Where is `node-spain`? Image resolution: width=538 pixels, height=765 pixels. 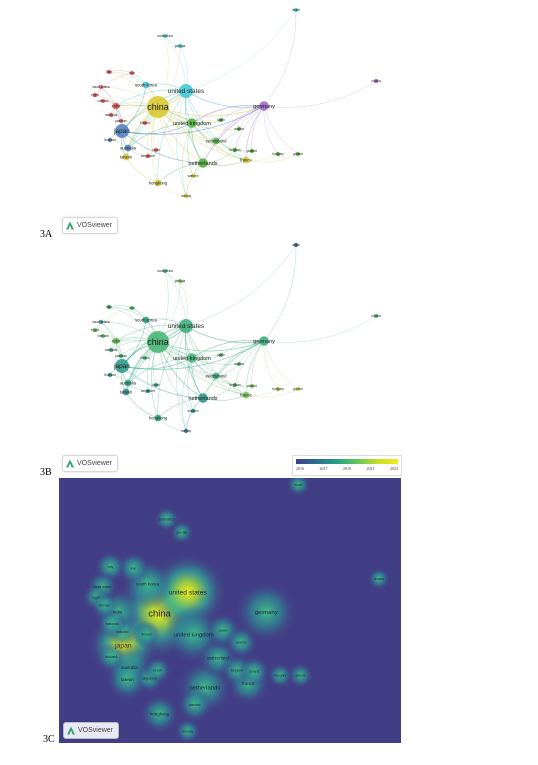 node-spain is located at coordinates (221, 120).